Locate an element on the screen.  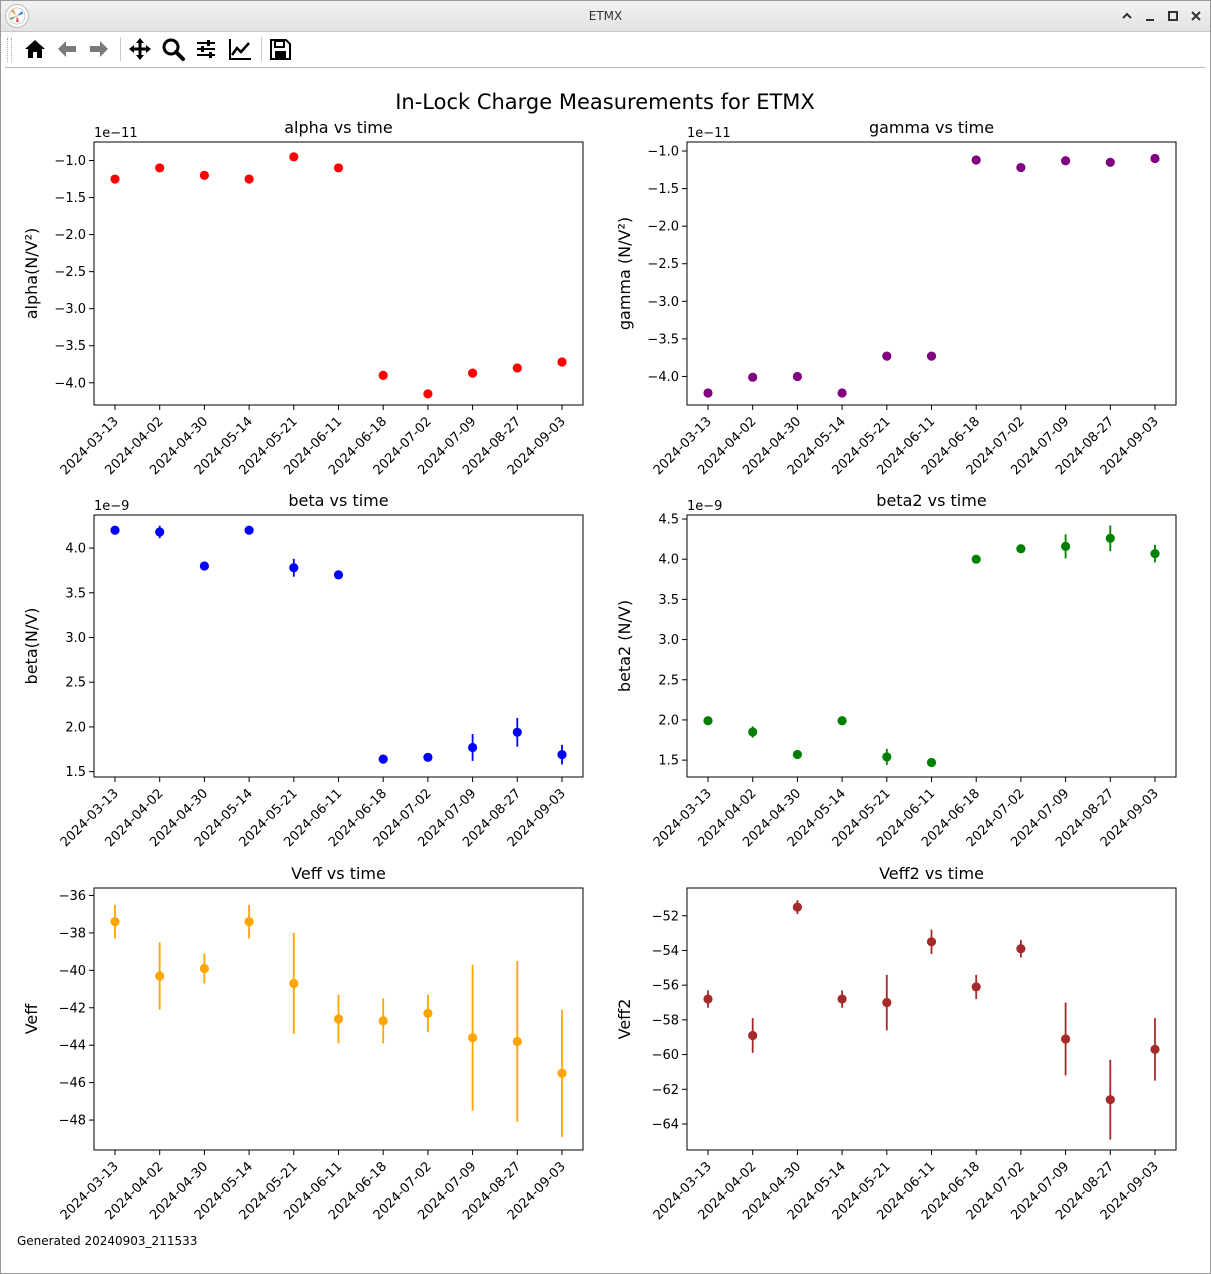
matplotlib-logo-icon is located at coordinates (17, 16).